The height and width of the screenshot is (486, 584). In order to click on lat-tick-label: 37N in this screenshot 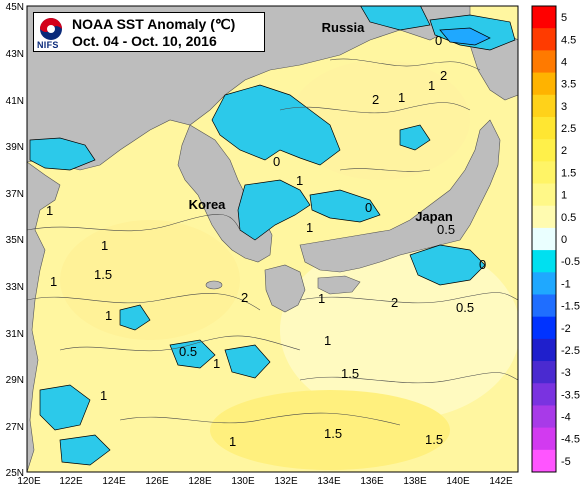, I will do `click(15, 194)`.